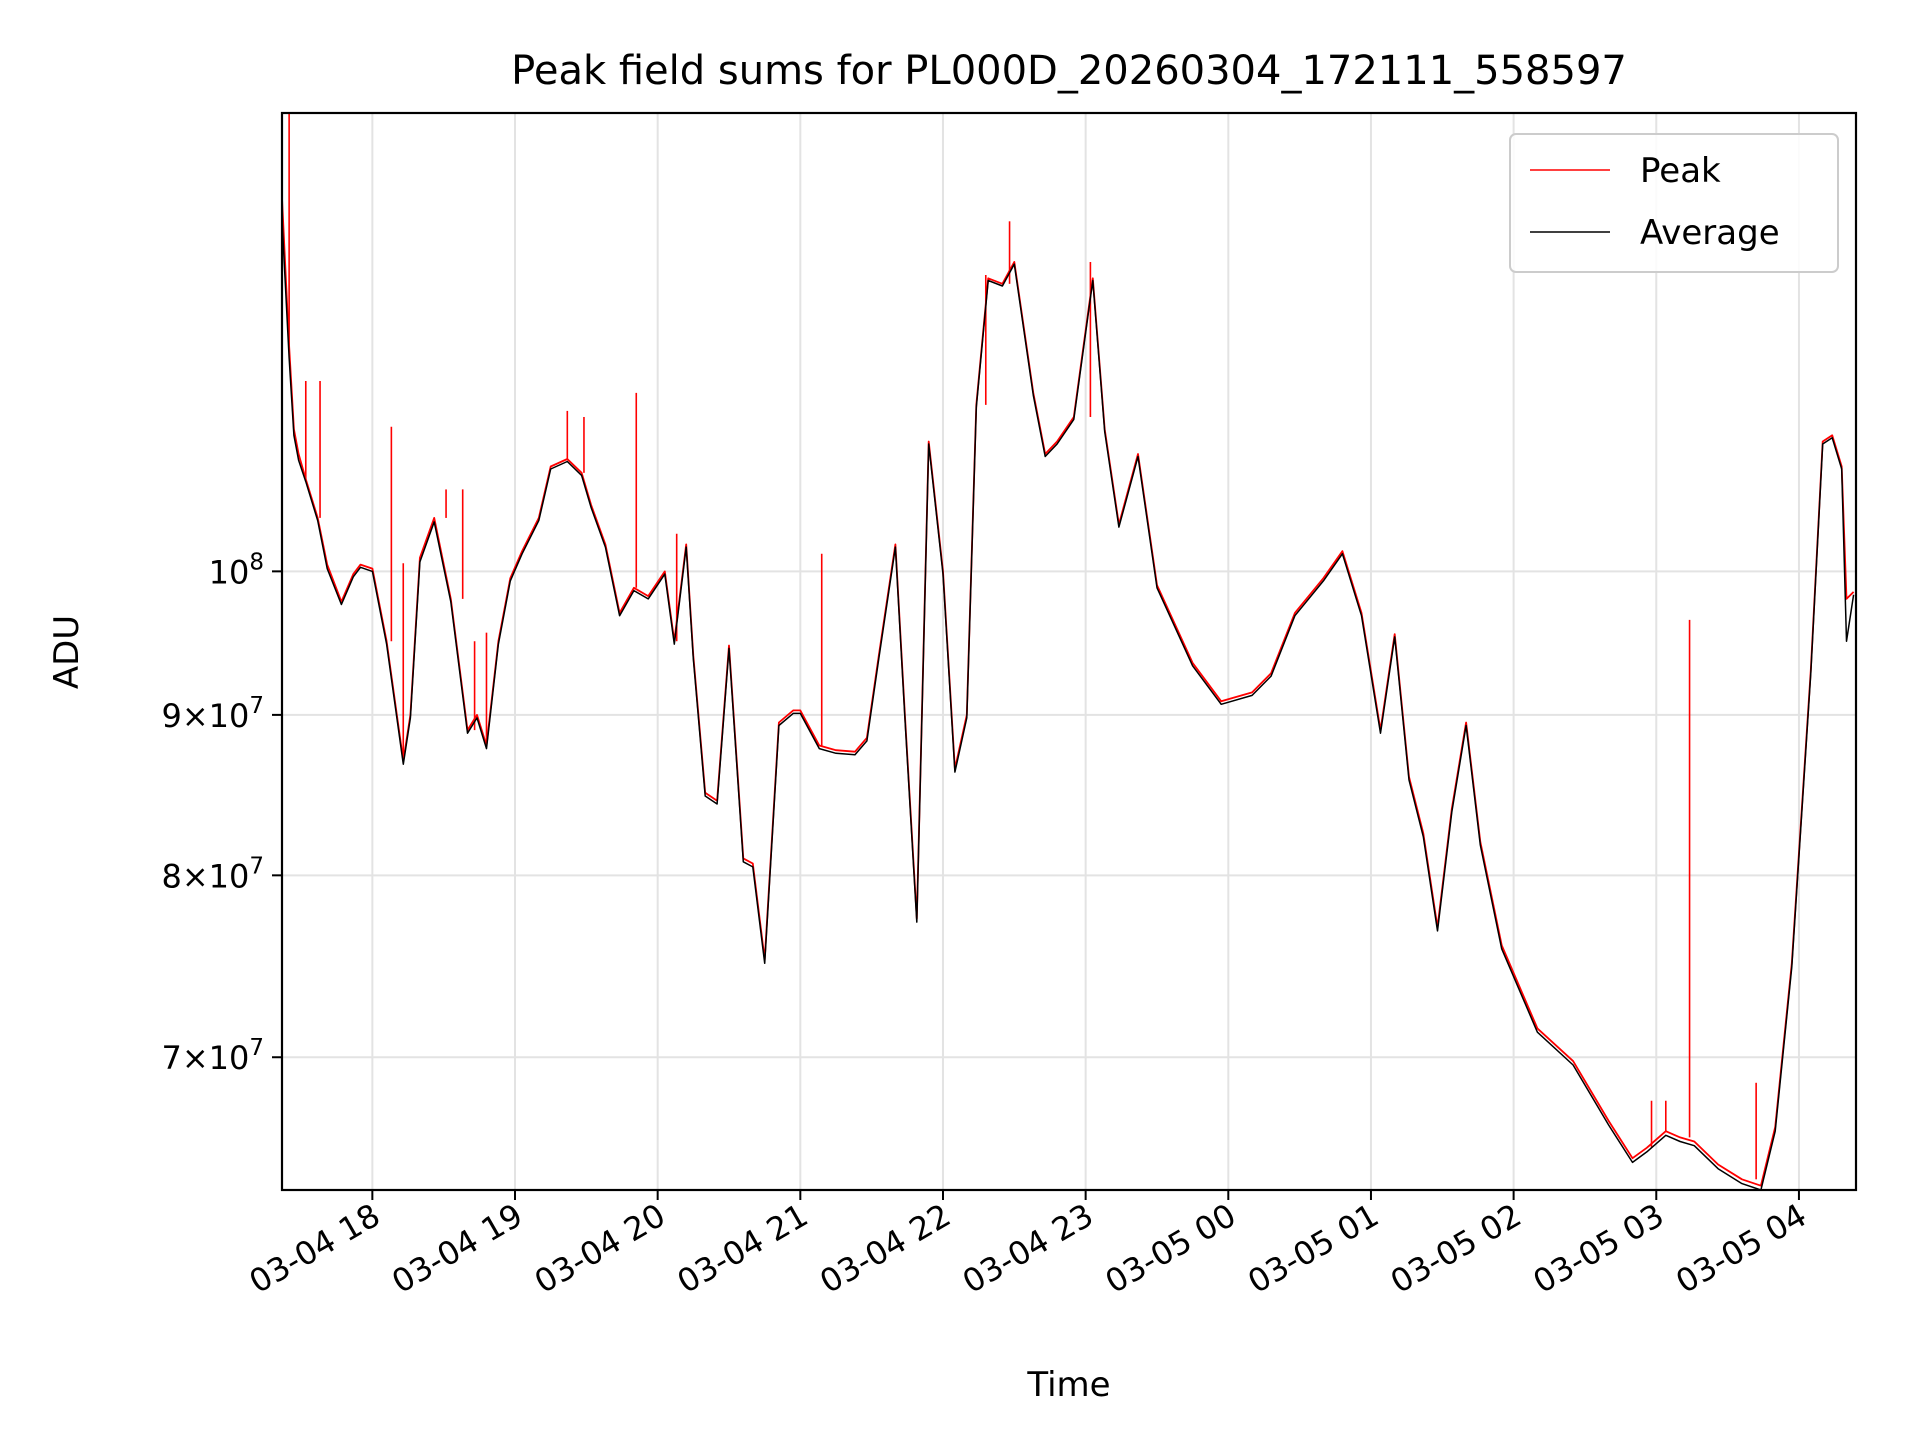  I want to click on y-tick-label: 7×107, so click(212, 1056).